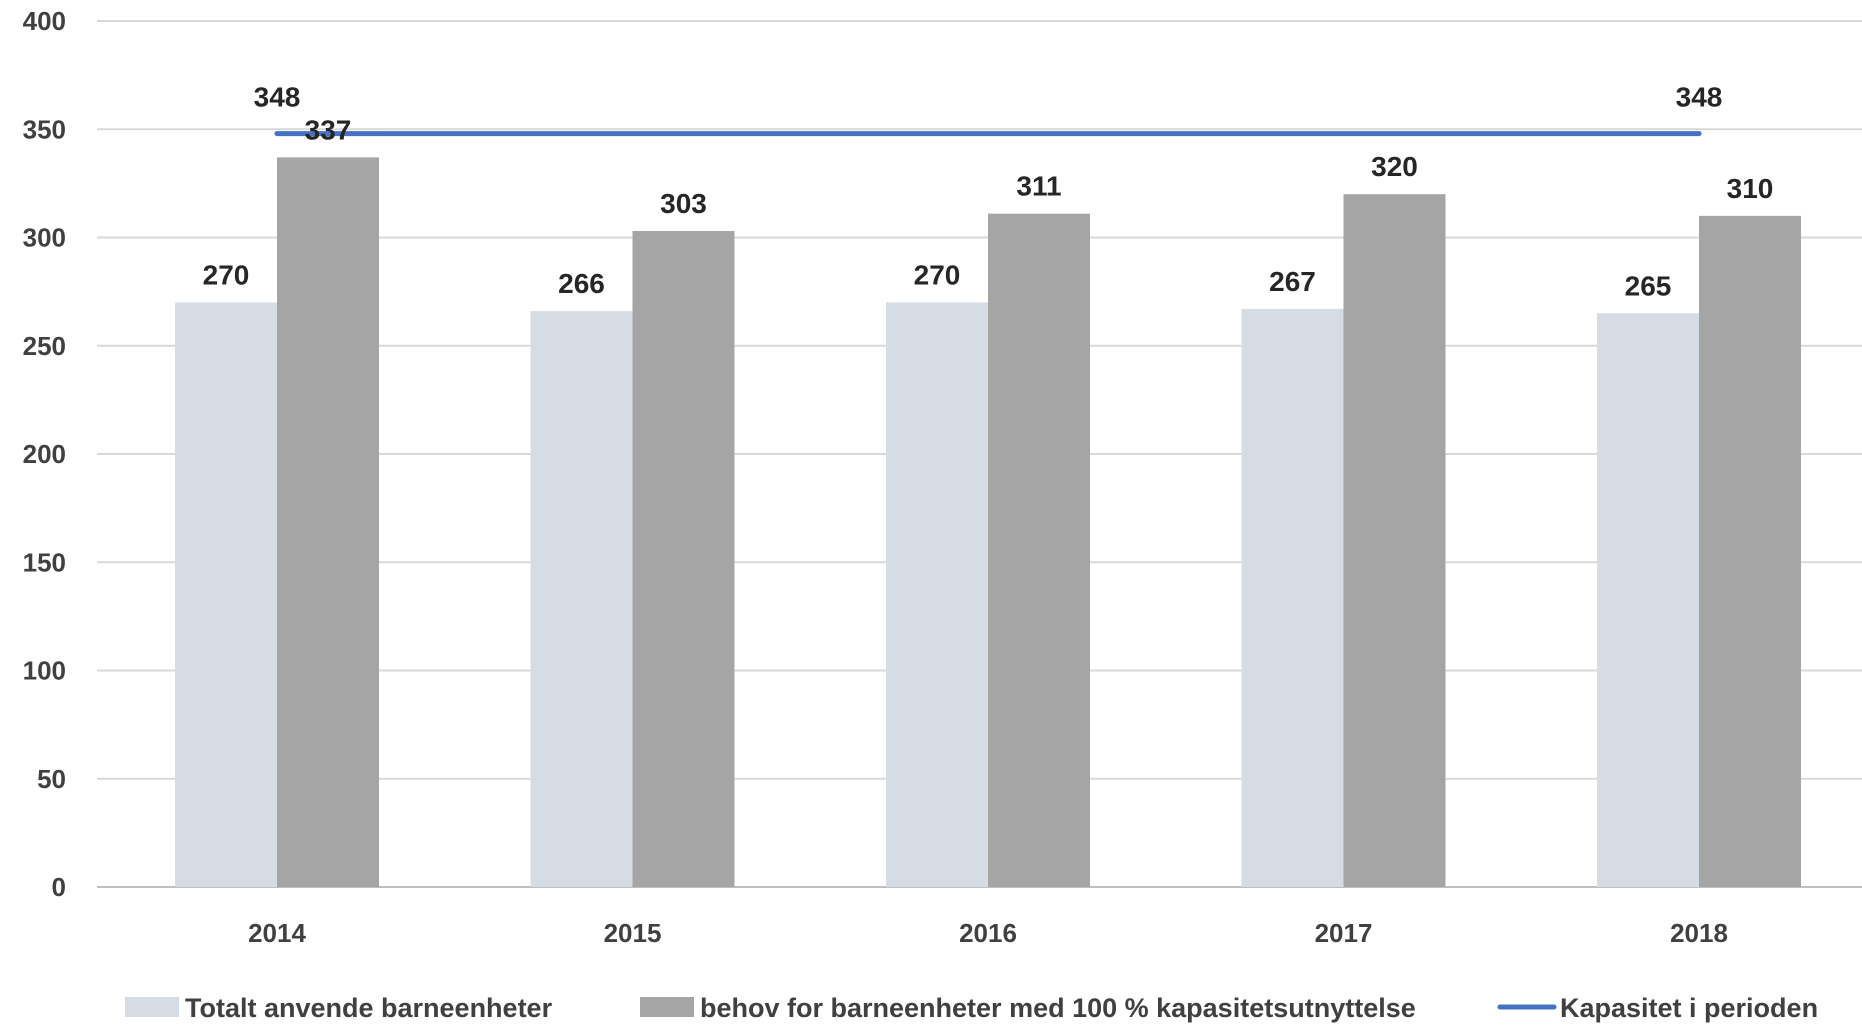 This screenshot has width=1862, height=1027. I want to click on data-label: 303, so click(683, 203).